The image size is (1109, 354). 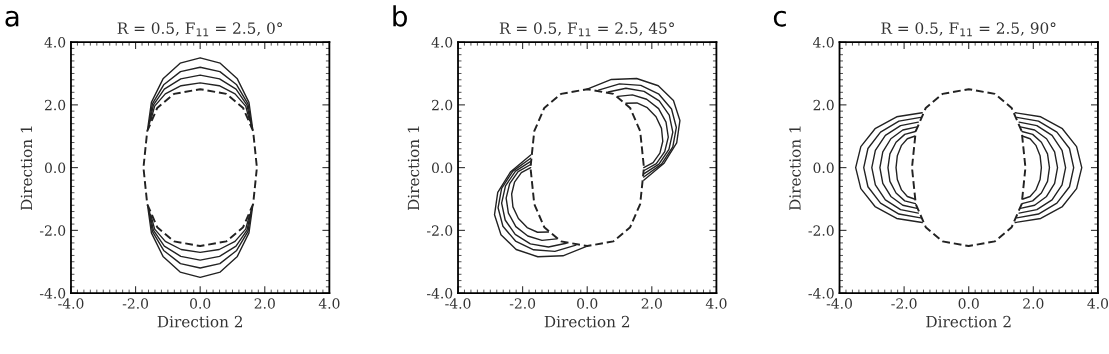 I want to click on text: b, so click(x=400, y=16).